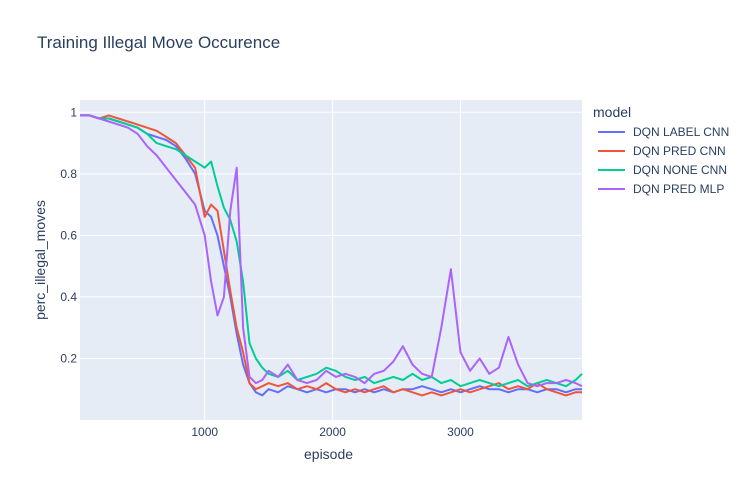 This screenshot has height=500, width=750. What do you see at coordinates (681, 132) in the screenshot?
I see `legend-label: DQN LABEL CNN` at bounding box center [681, 132].